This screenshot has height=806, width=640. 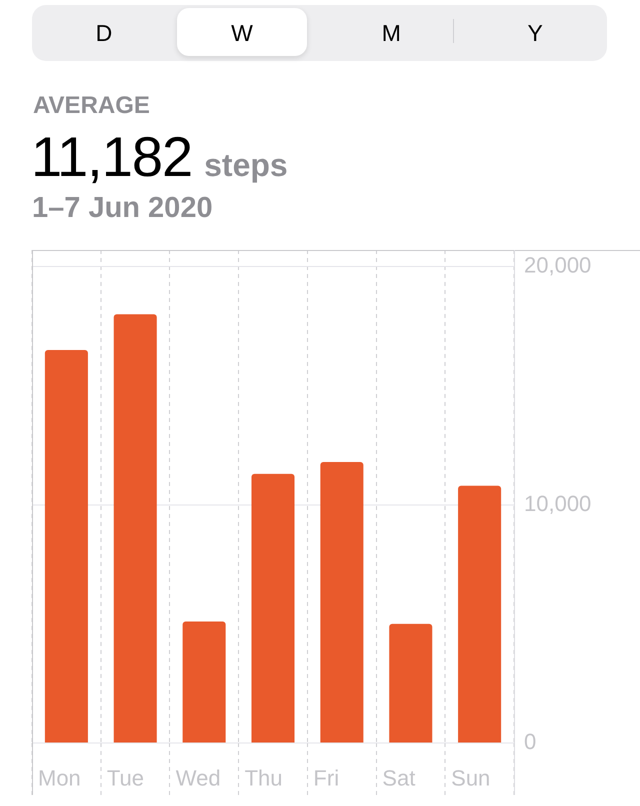 What do you see at coordinates (122, 208) in the screenshot?
I see `chart-subtitle: 1–7 Jun 2020` at bounding box center [122, 208].